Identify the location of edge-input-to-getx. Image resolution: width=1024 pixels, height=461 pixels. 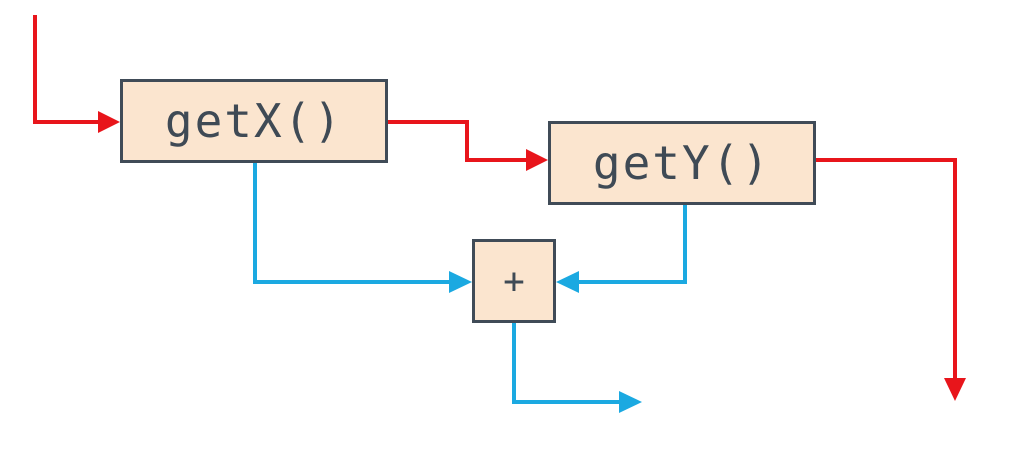
(69, 69).